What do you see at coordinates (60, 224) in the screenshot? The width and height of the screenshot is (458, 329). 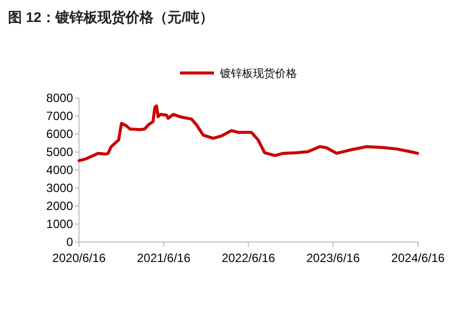 I see `y-tick-label: 1000` at bounding box center [60, 224].